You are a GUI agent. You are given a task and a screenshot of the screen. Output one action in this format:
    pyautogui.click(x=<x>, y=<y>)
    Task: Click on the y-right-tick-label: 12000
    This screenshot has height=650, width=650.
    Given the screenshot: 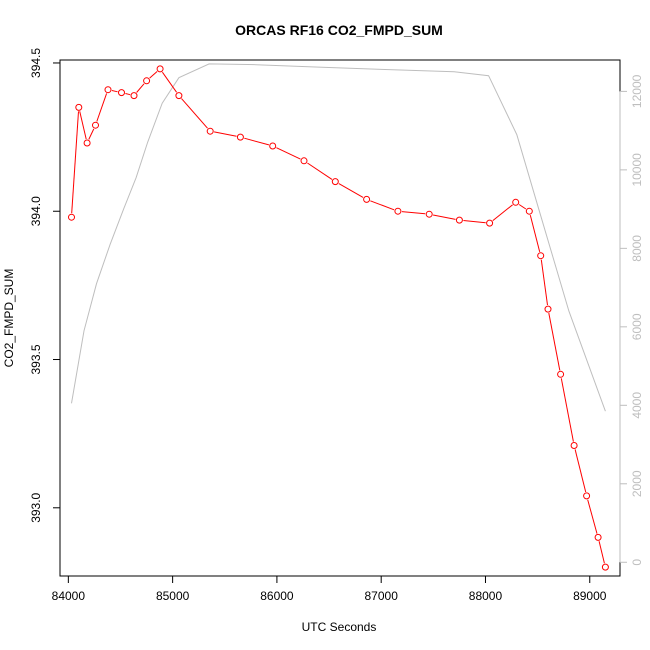 What is the action you would take?
    pyautogui.click(x=637, y=91)
    